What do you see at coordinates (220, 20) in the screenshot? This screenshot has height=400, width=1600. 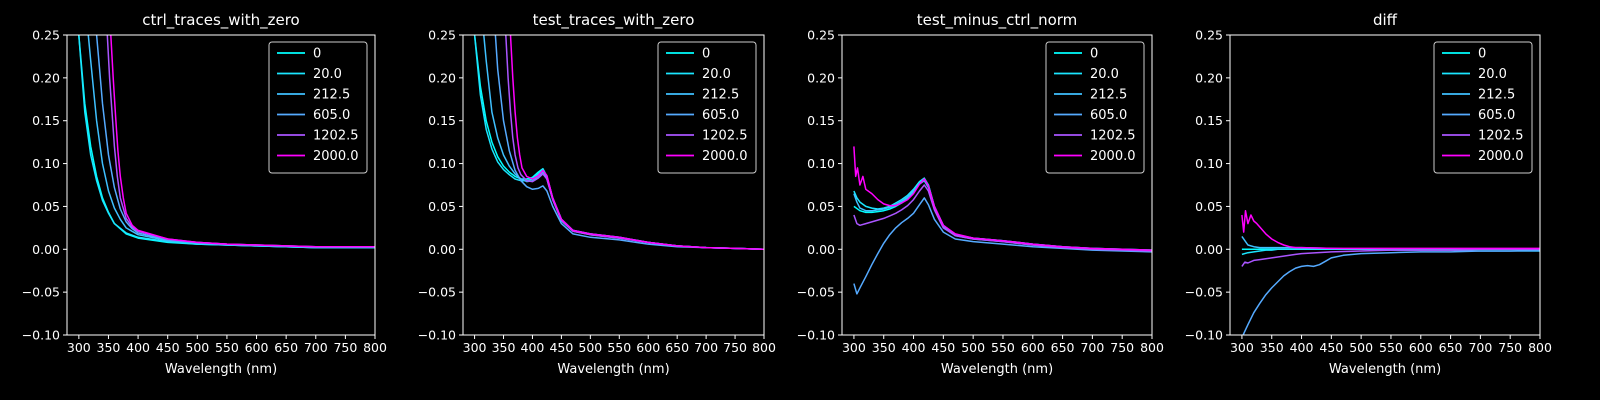 I see `chart-title: ctrl_traces_with_zero` at bounding box center [220, 20].